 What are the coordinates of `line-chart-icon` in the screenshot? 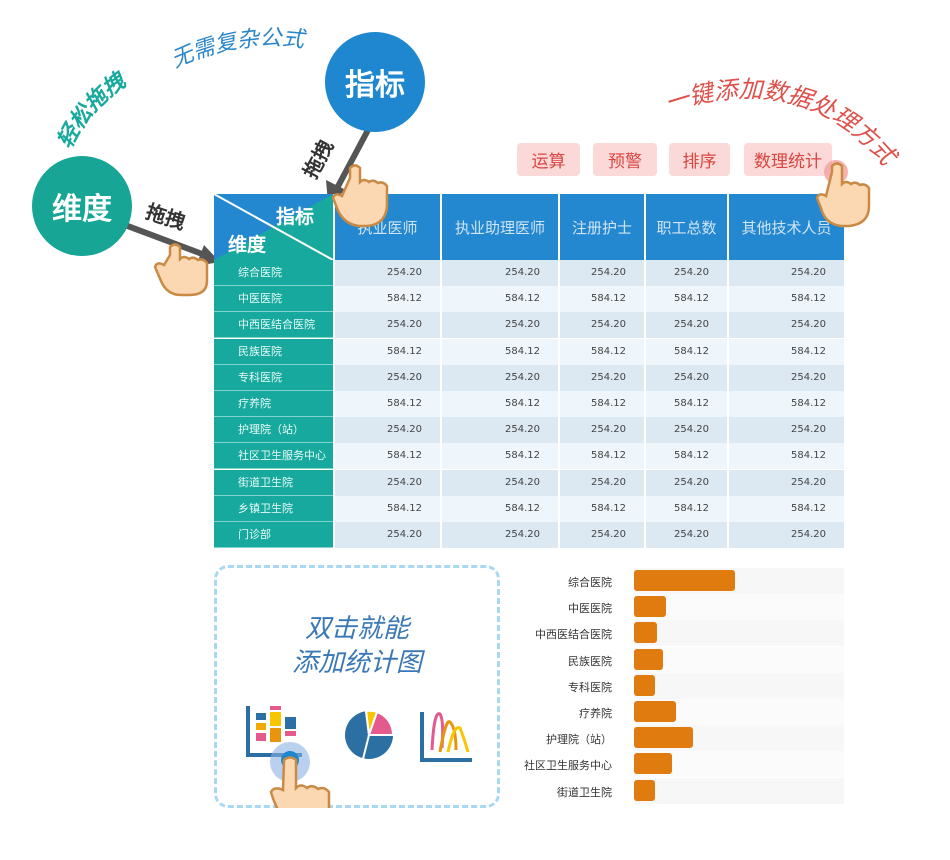 It's located at (446, 737).